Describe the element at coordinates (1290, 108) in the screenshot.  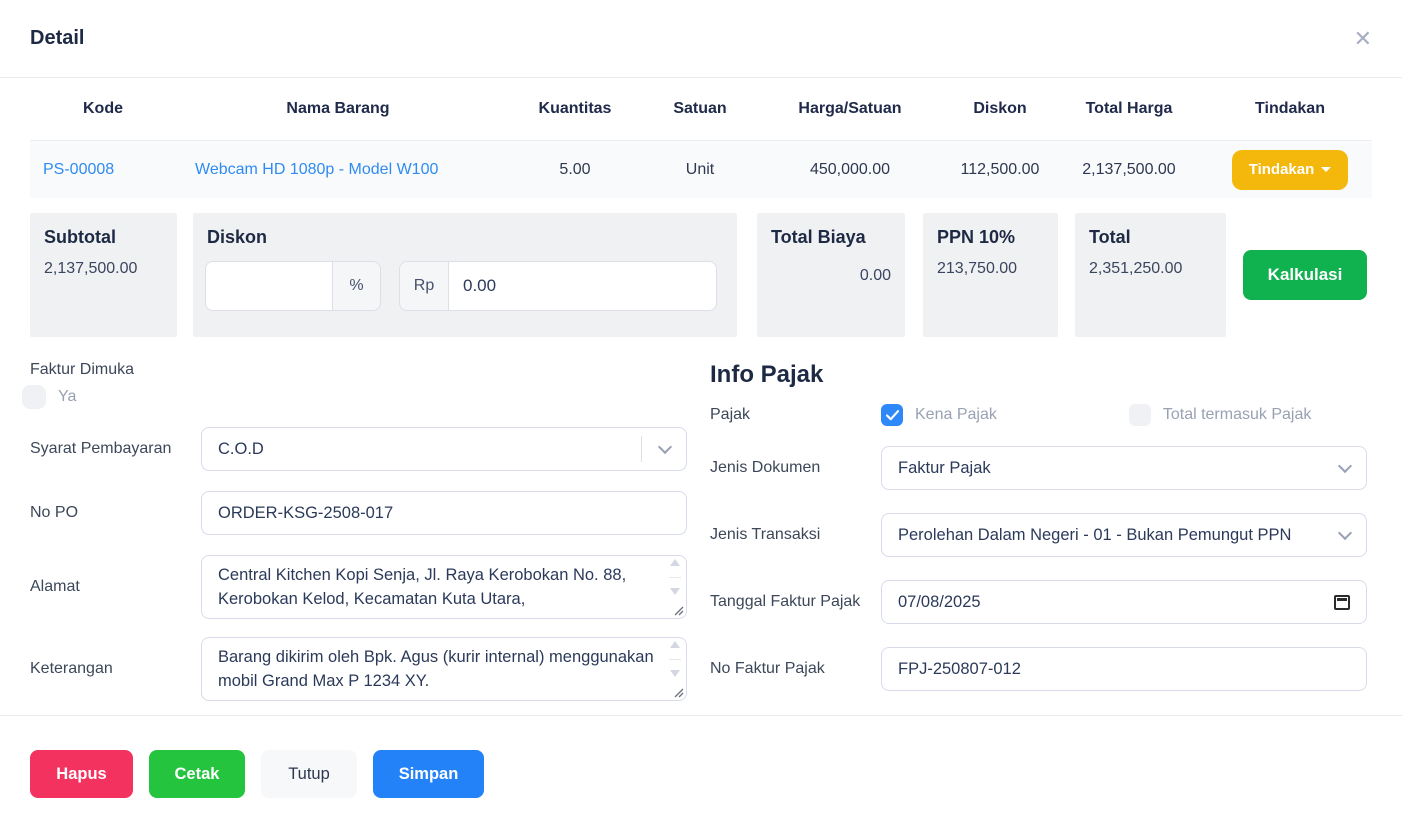
I see `col-header-tindakan: Tindakan` at that location.